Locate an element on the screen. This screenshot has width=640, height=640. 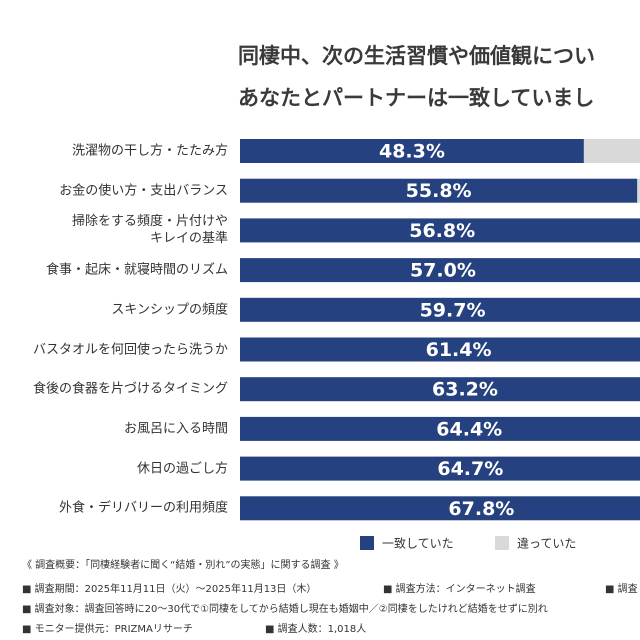
category-label: 食後の食器を片づけるタイミング is located at coordinates (130, 389).